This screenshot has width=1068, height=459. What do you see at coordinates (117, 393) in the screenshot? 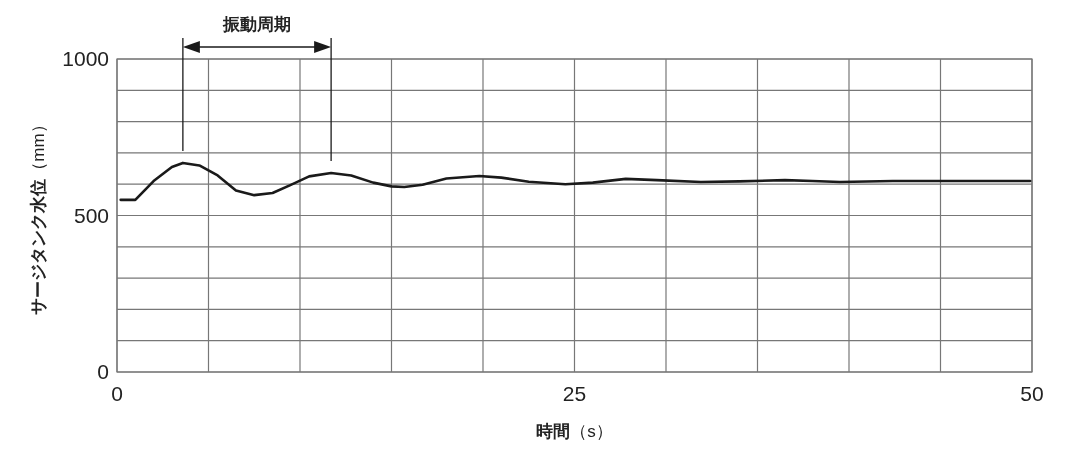
I see `x-tick-label: 0` at bounding box center [117, 393].